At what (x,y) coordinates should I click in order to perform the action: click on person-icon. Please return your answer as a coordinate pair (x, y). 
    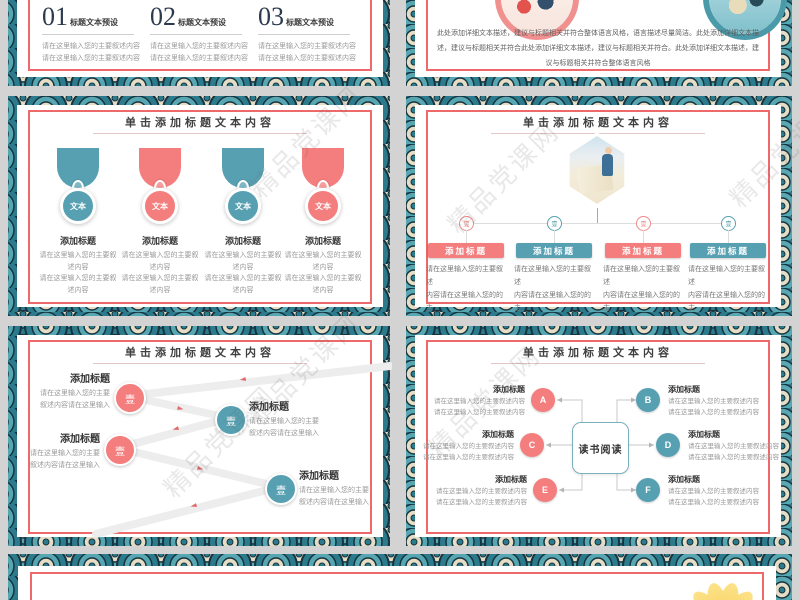
    Looking at the image, I should click on (607, 165).